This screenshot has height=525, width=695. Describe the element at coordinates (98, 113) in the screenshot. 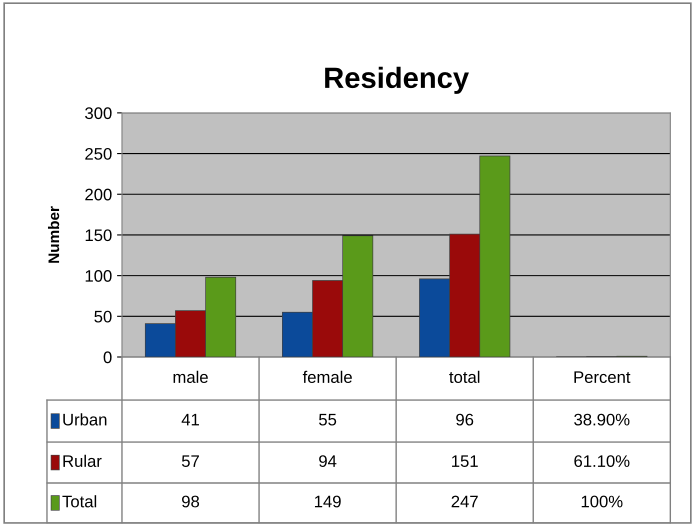

I see `y-tick-label: 300` at that location.